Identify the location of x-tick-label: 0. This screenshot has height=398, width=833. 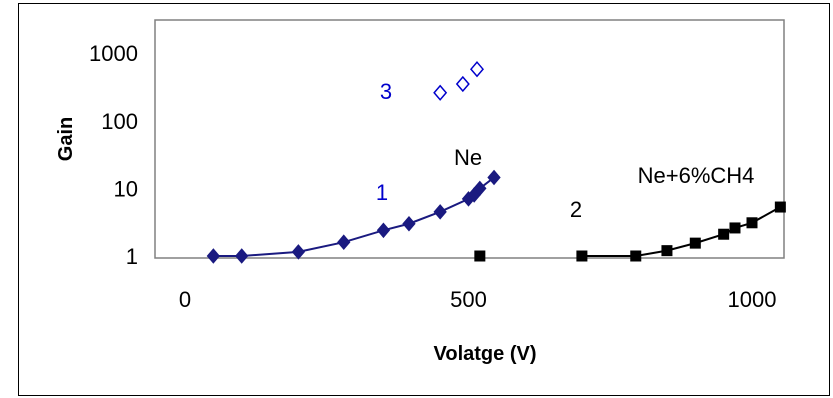
(185, 299).